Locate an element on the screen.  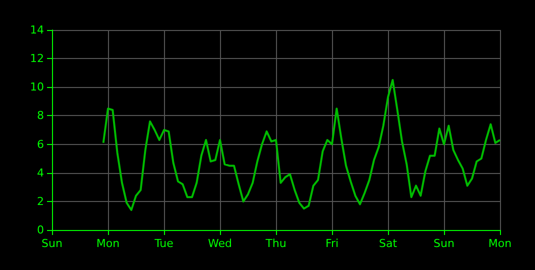
x-tick-label: Wed is located at coordinates (220, 243).